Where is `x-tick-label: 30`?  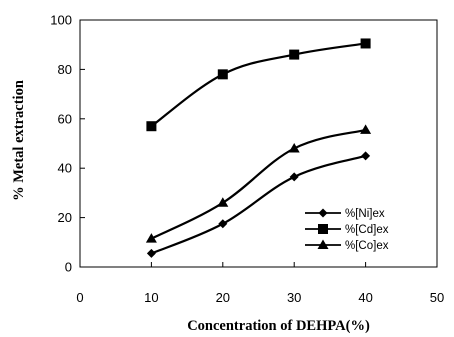
x-tick-label: 30 is located at coordinates (294, 297).